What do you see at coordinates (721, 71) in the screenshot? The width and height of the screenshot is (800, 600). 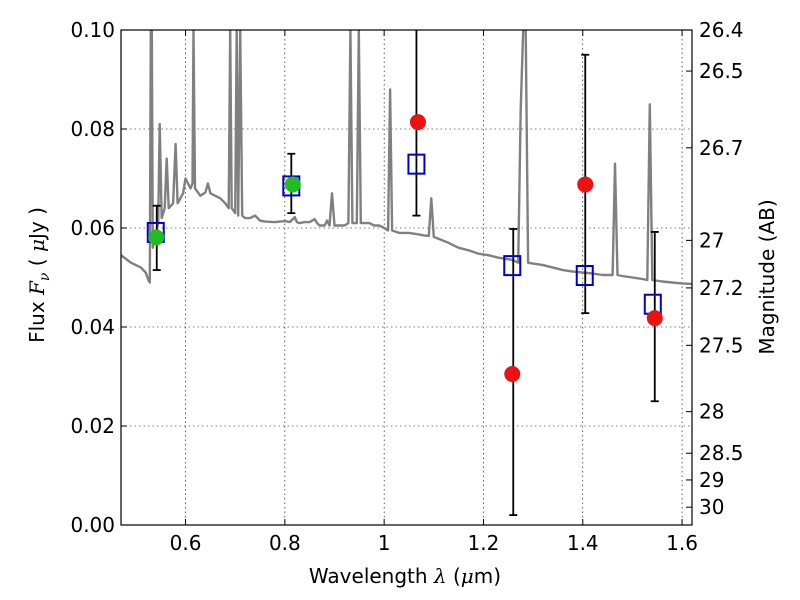 I see `right-tick-label: 26.5` at bounding box center [721, 71].